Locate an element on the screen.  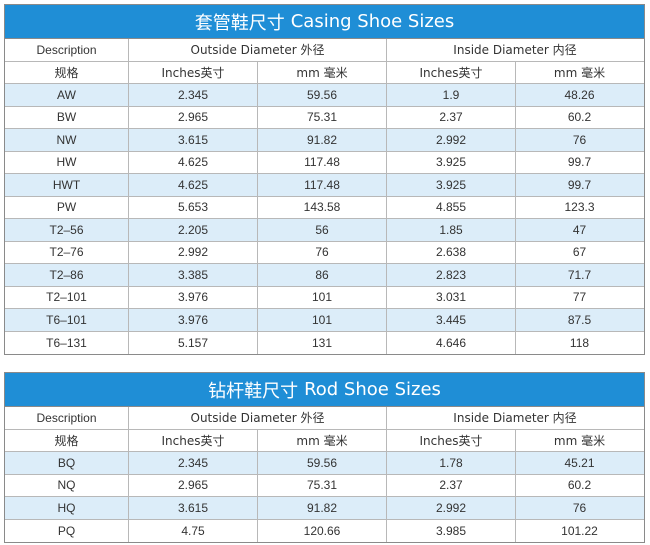
od-mm-cell: 59.56 is located at coordinates (322, 463).